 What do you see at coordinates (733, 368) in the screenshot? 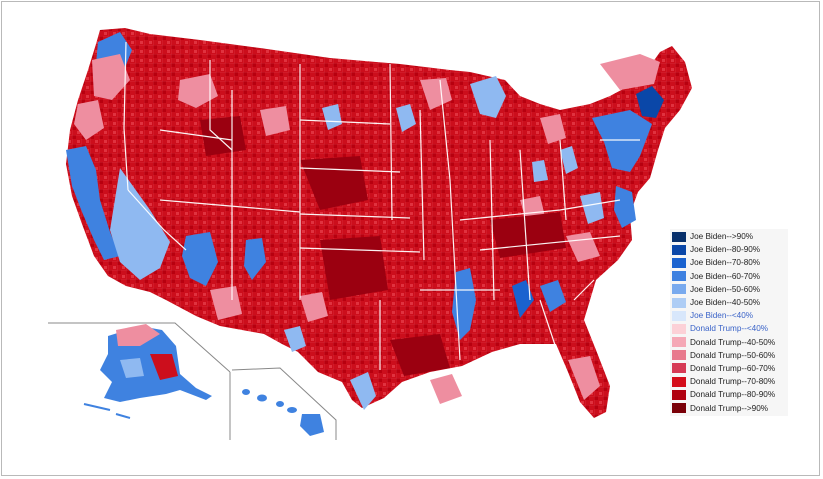
I see `legend-label: Donald Trump--60-70%` at bounding box center [733, 368].